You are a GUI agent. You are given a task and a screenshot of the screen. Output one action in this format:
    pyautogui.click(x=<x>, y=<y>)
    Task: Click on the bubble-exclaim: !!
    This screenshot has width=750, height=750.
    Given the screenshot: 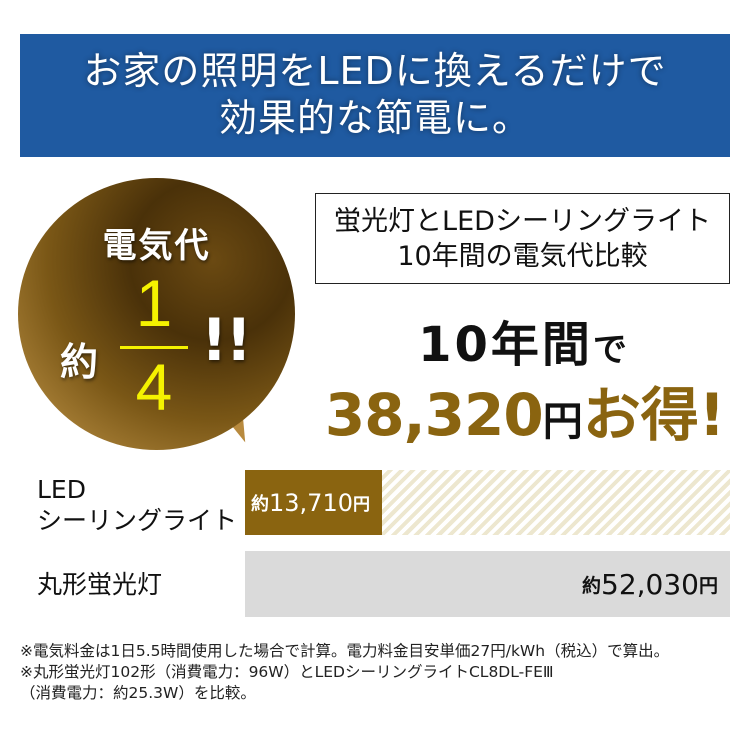 What is the action you would take?
    pyautogui.click(x=226, y=340)
    